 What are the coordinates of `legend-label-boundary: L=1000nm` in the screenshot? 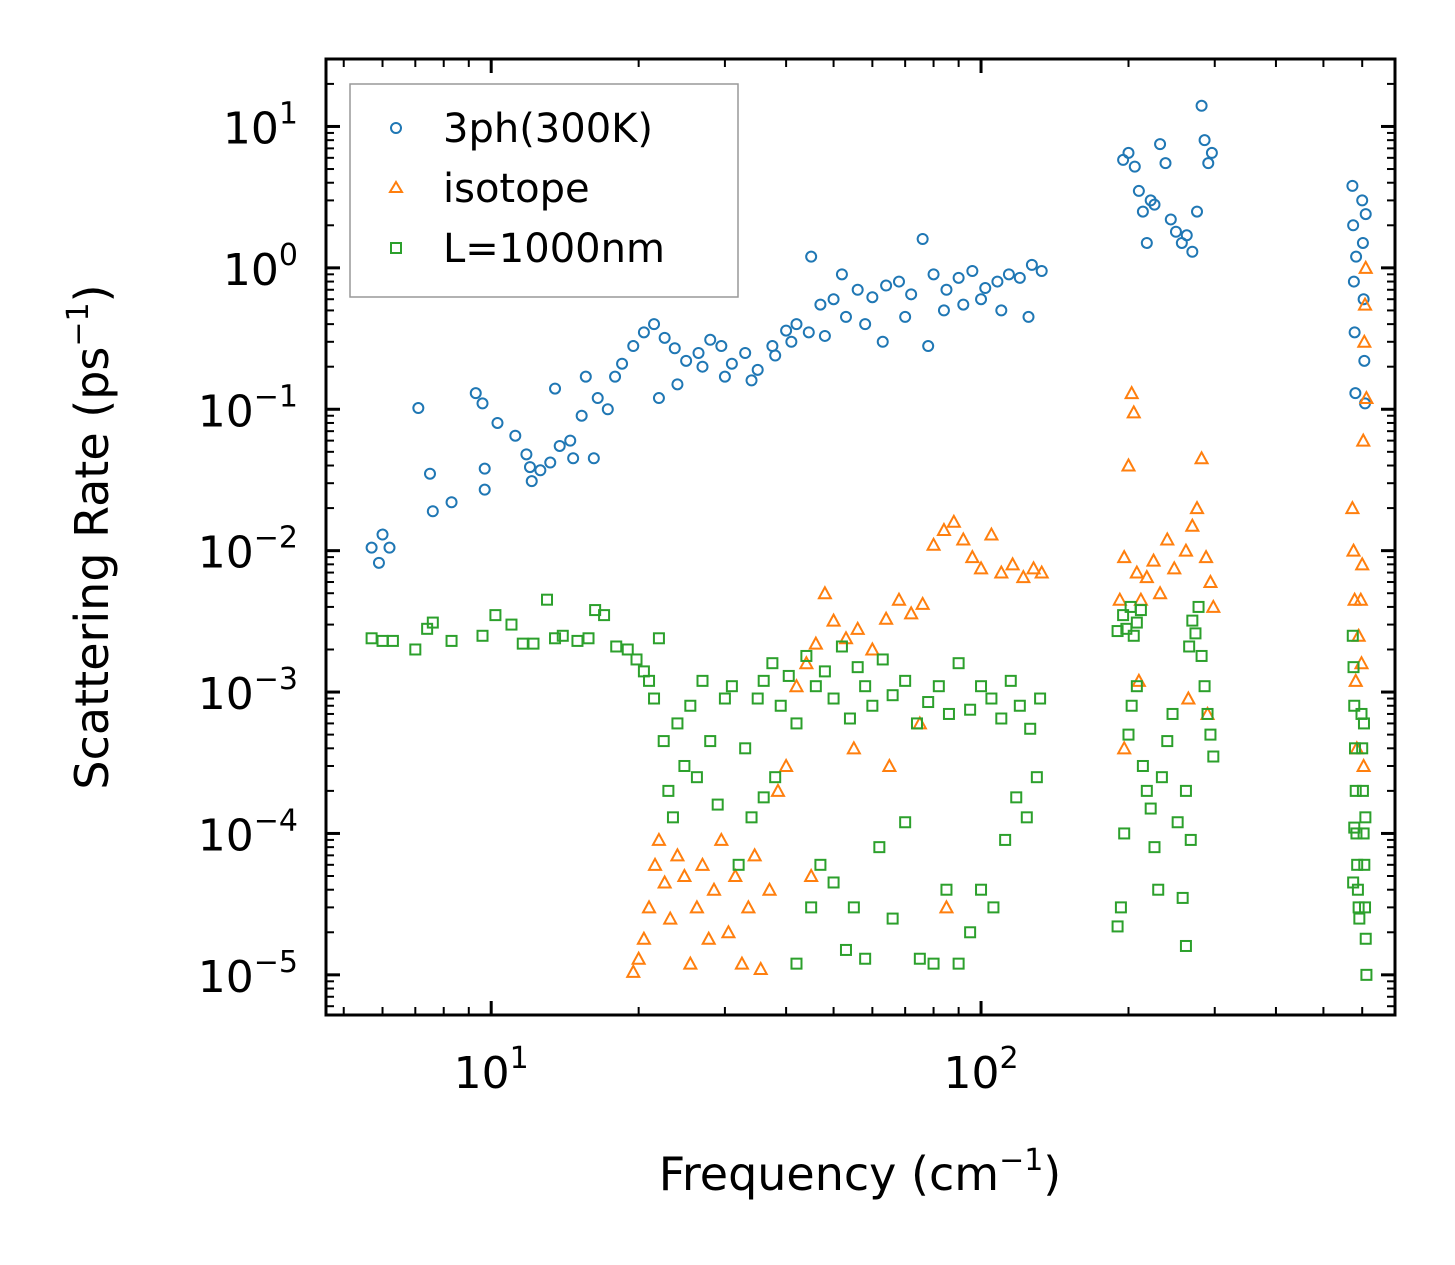 It's located at (554, 249).